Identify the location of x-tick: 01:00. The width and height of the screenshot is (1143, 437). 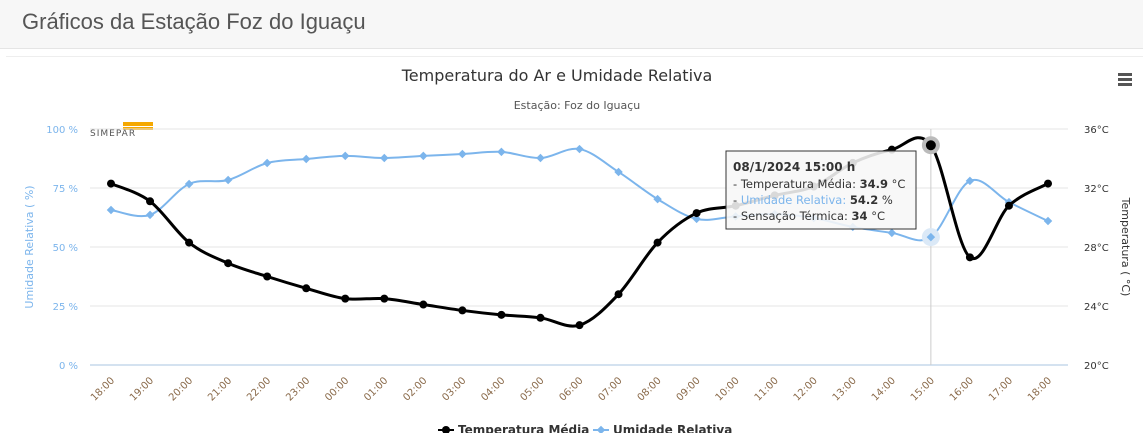
(376, 389).